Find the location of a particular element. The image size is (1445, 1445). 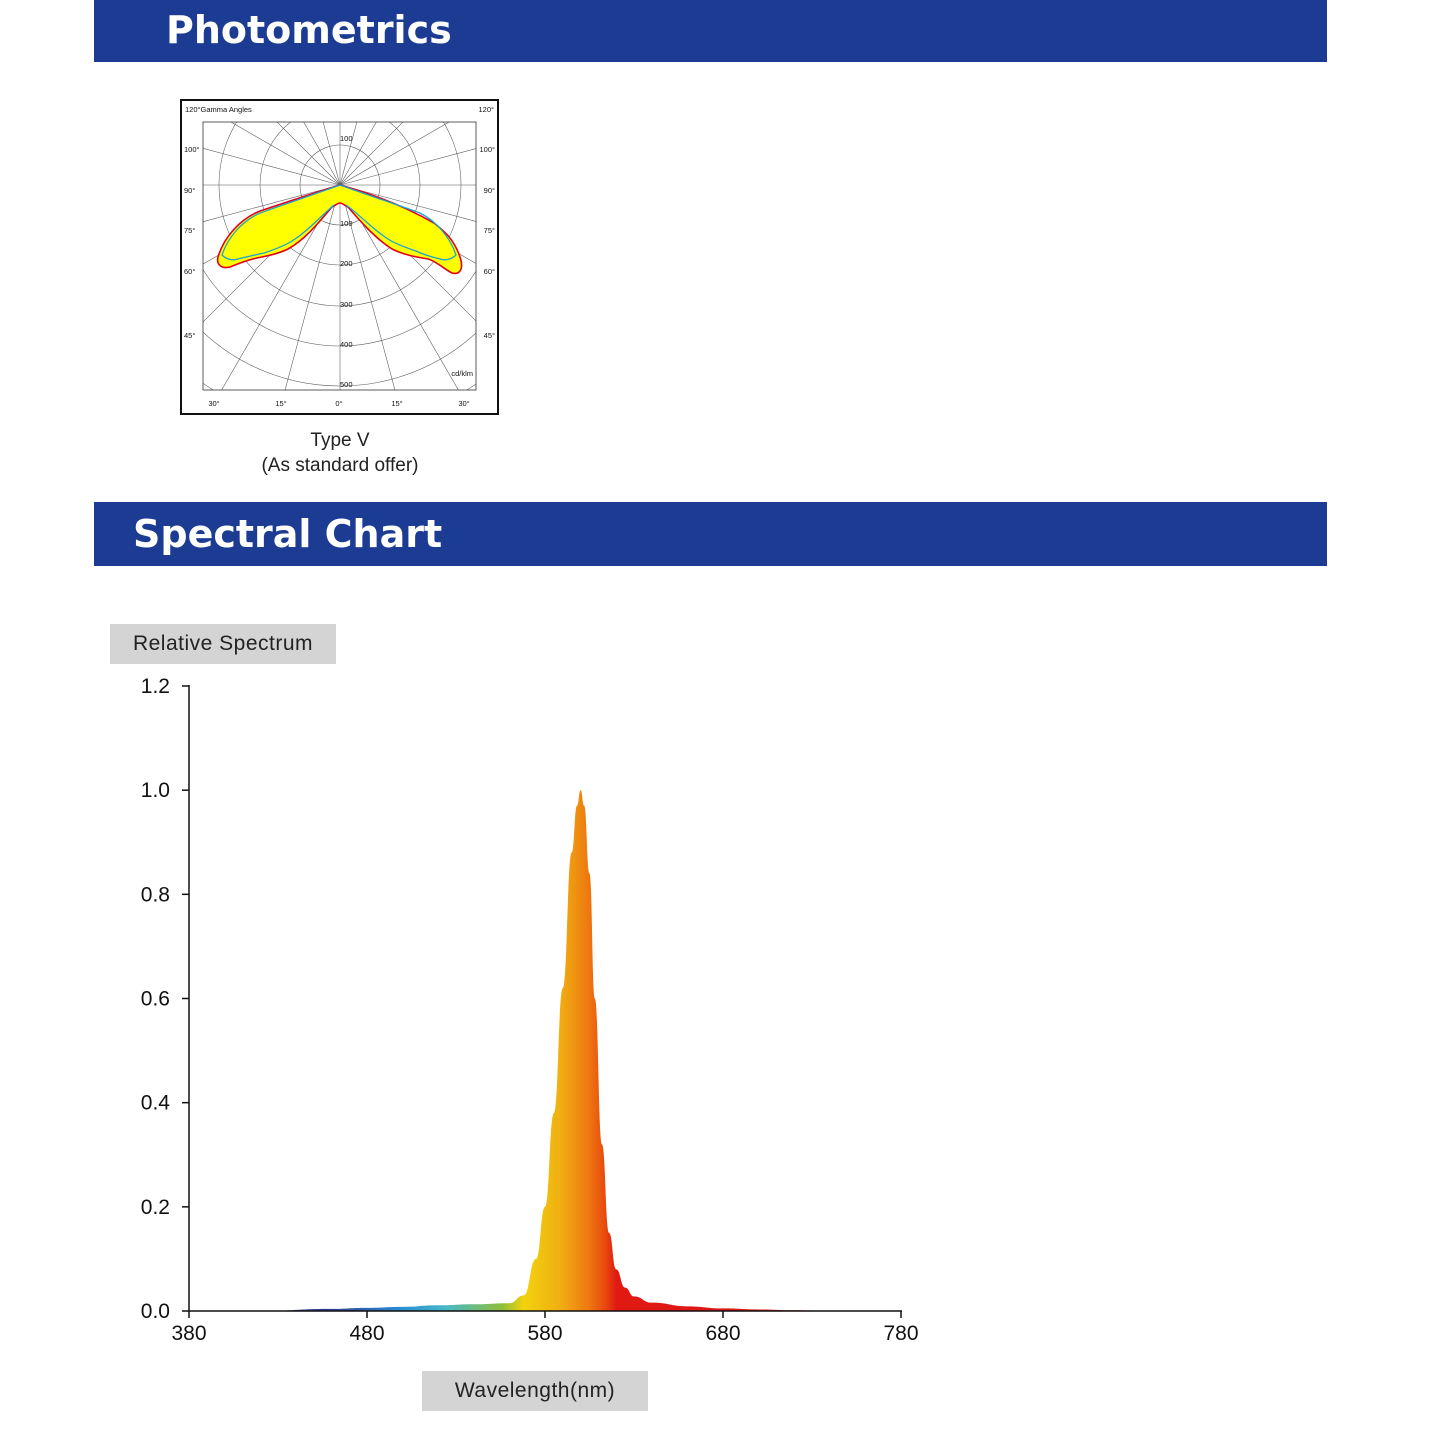

y-axis-label: Relative Spectrum is located at coordinates (223, 644).